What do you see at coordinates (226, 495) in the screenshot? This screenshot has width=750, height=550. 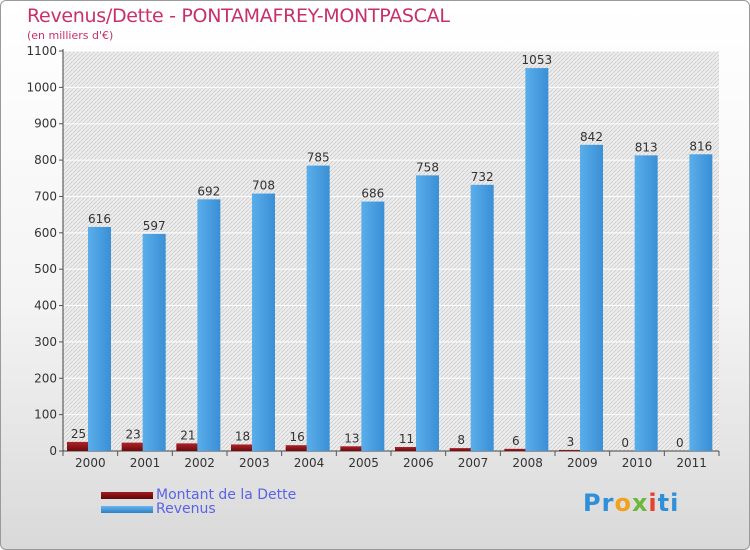 I see `legend-label-dette: Montant de la Dette` at bounding box center [226, 495].